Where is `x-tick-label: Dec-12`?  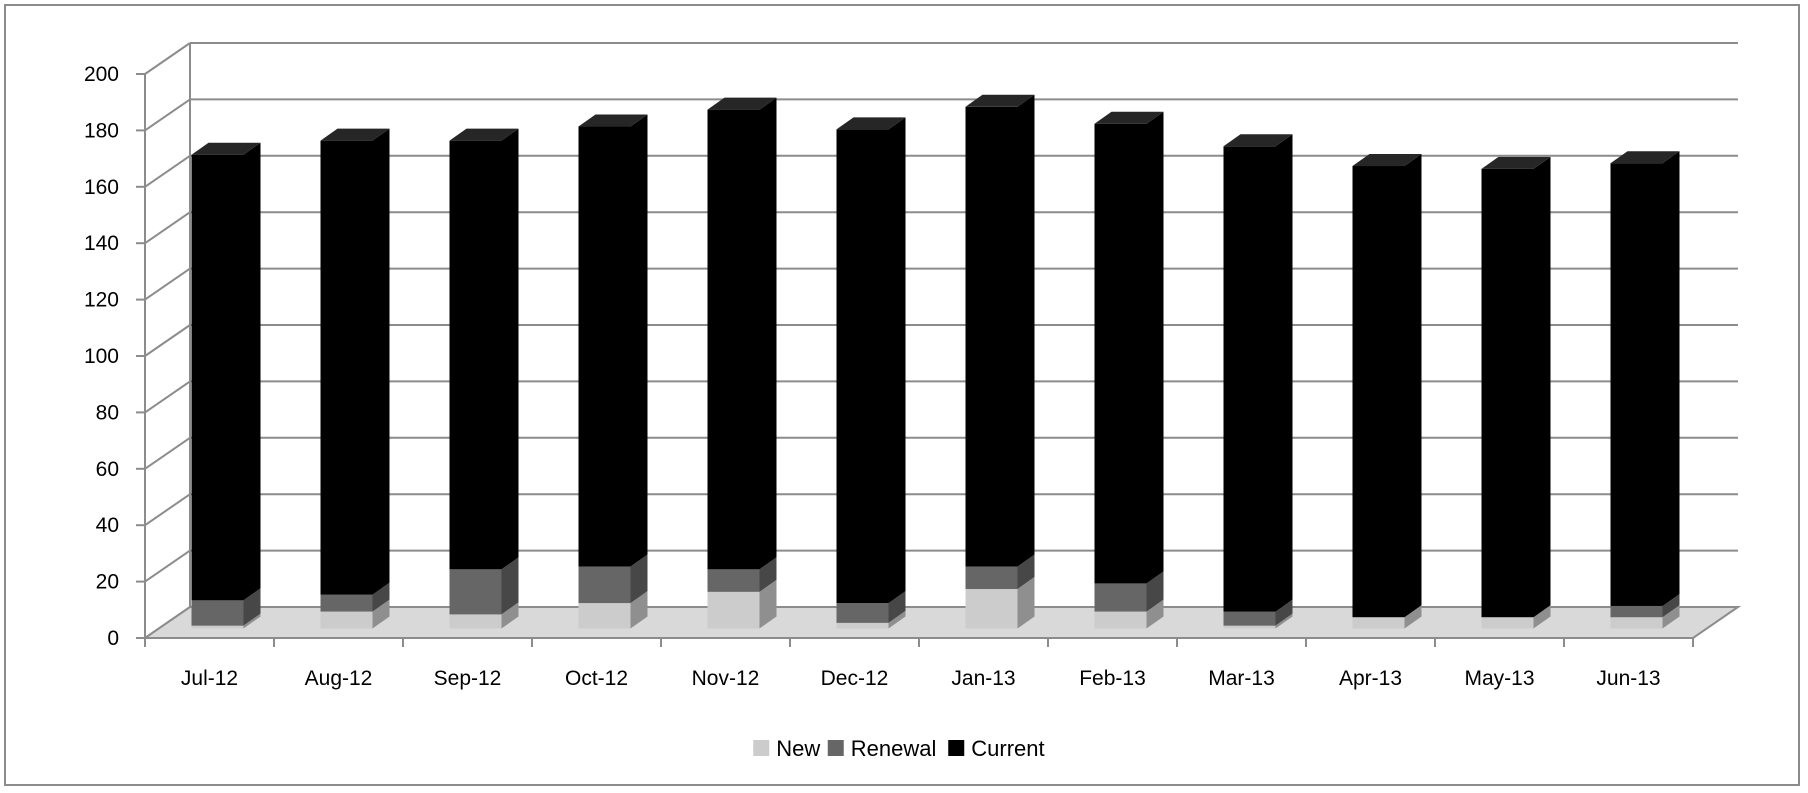
x-tick-label: Dec-12 is located at coordinates (855, 678).